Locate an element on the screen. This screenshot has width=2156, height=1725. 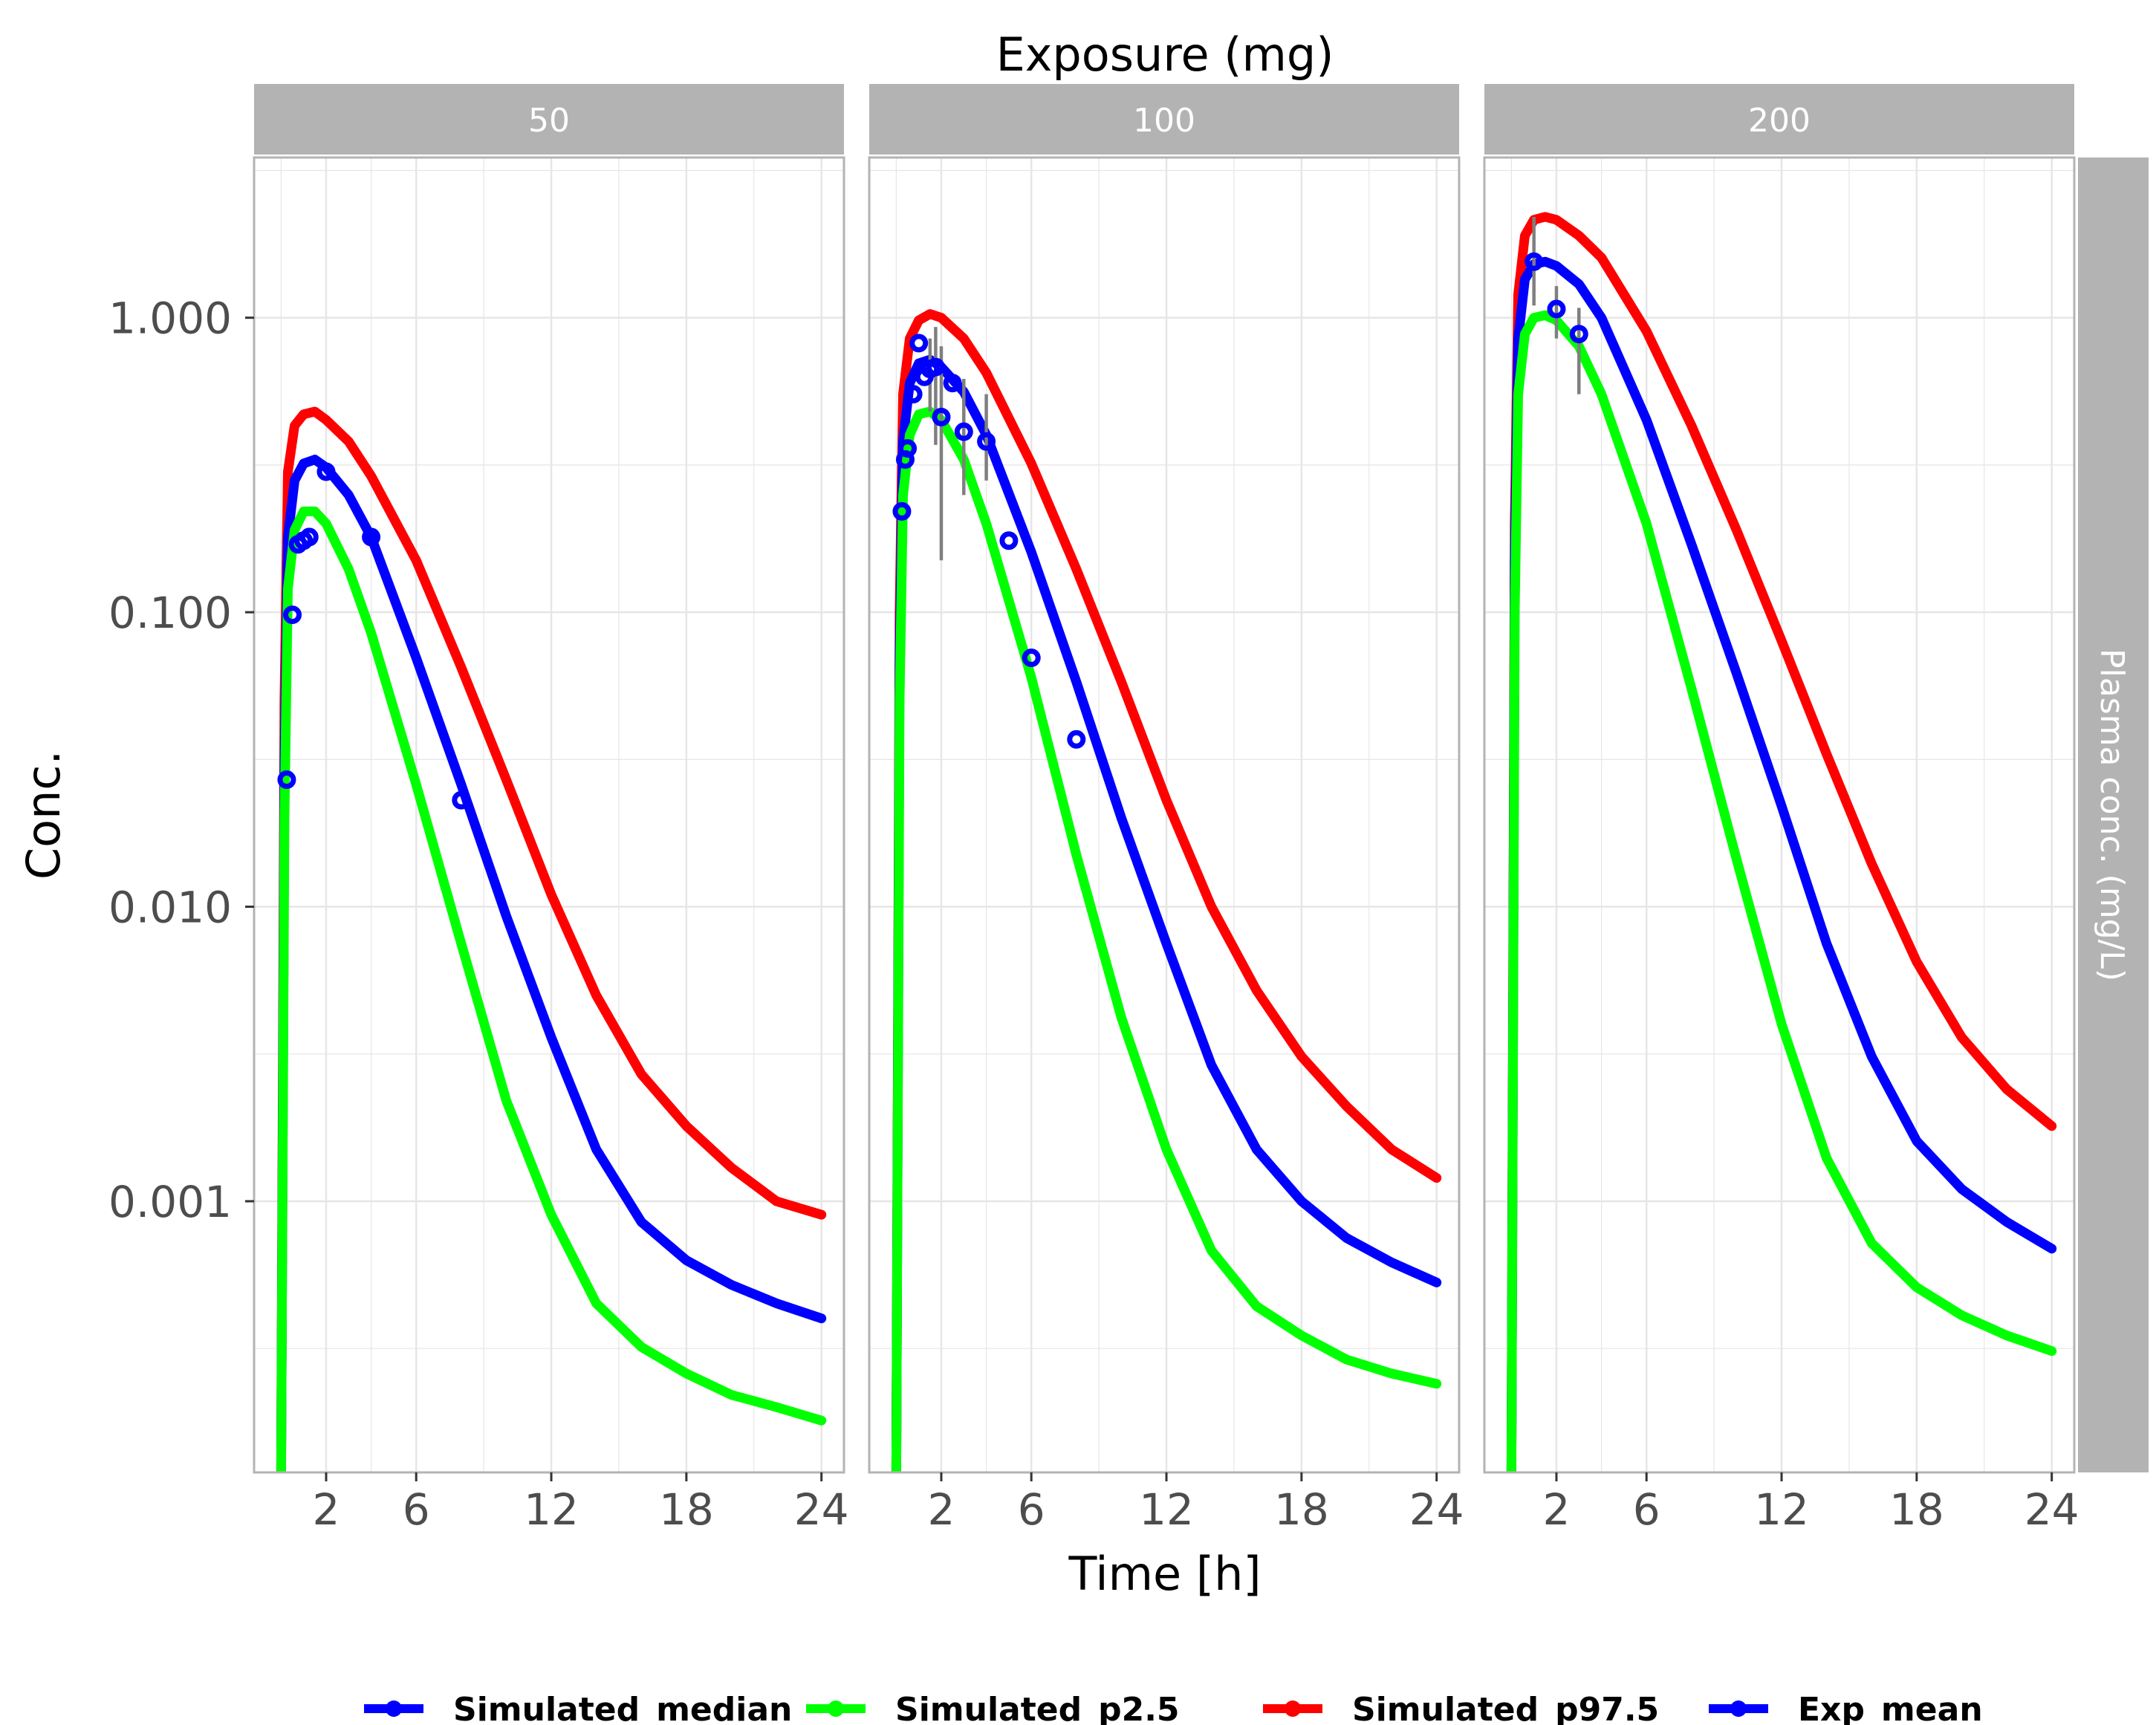
panel-strip-label: 200 is located at coordinates (1779, 121).